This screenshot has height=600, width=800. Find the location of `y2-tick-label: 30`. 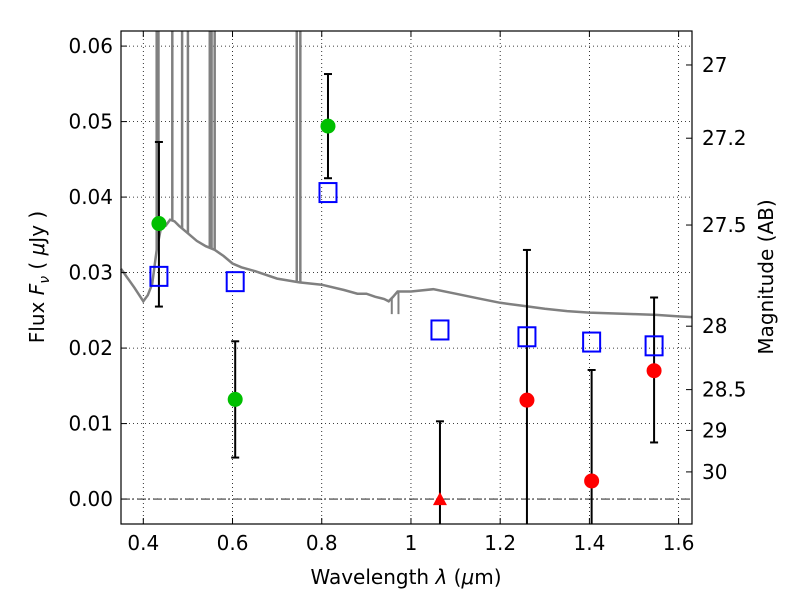

y2-tick-label: 30 is located at coordinates (714, 472).